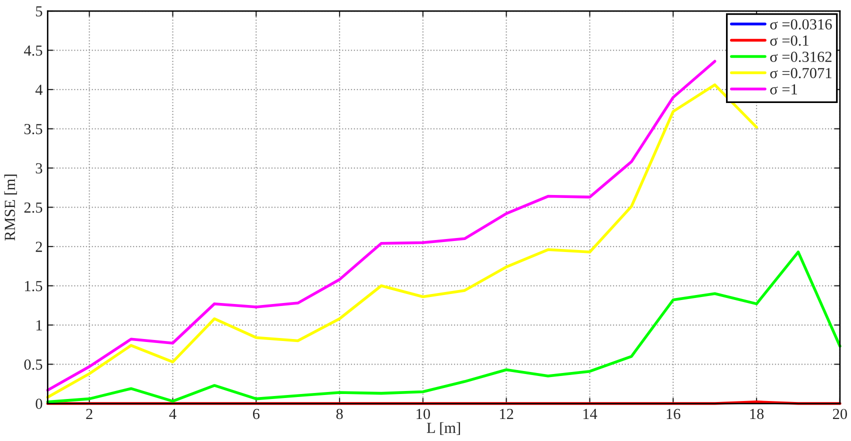  What do you see at coordinates (33, 364) in the screenshot?
I see `y-tick-label: 0.5` at bounding box center [33, 364].